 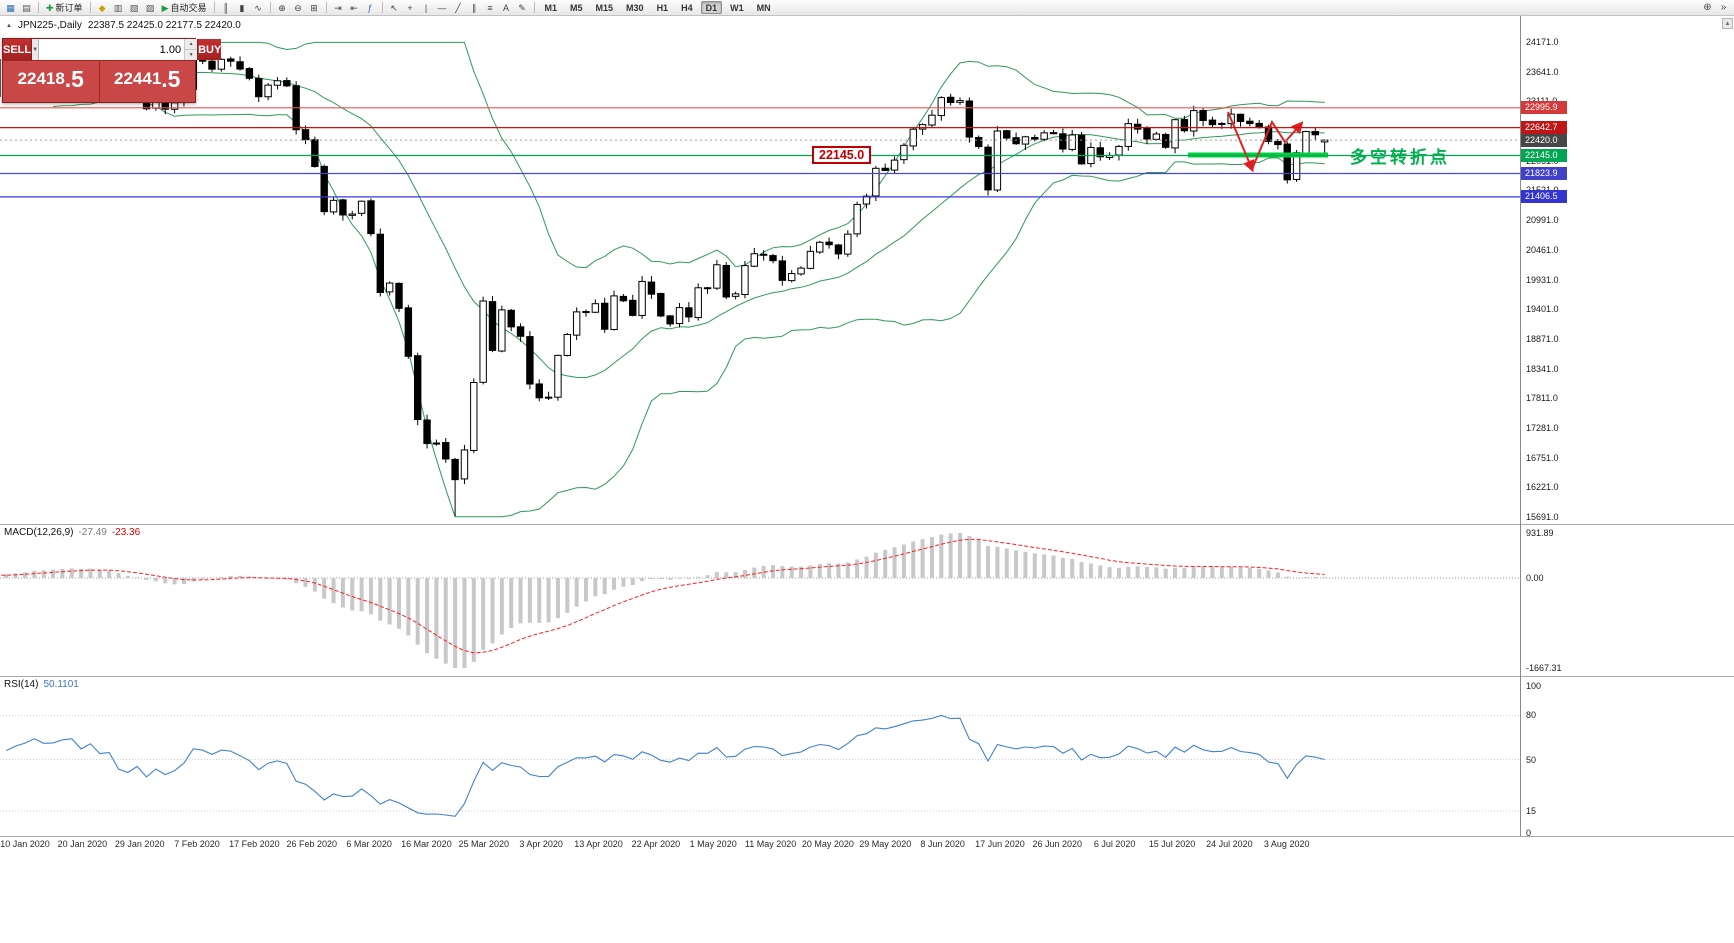 I want to click on metaquotes-icon: ◆, so click(x=102, y=7).